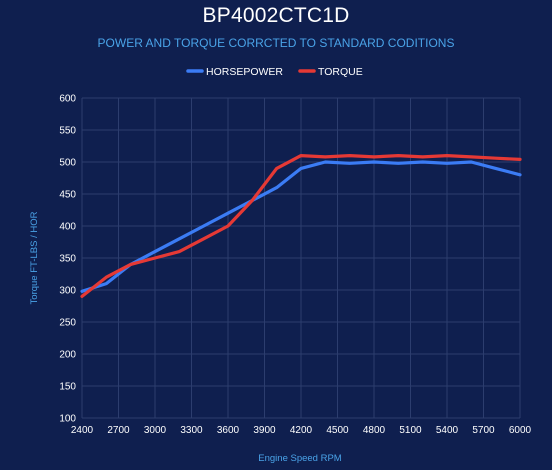 The height and width of the screenshot is (470, 552). What do you see at coordinates (155, 430) in the screenshot?
I see `x-tick-label: 3000` at bounding box center [155, 430].